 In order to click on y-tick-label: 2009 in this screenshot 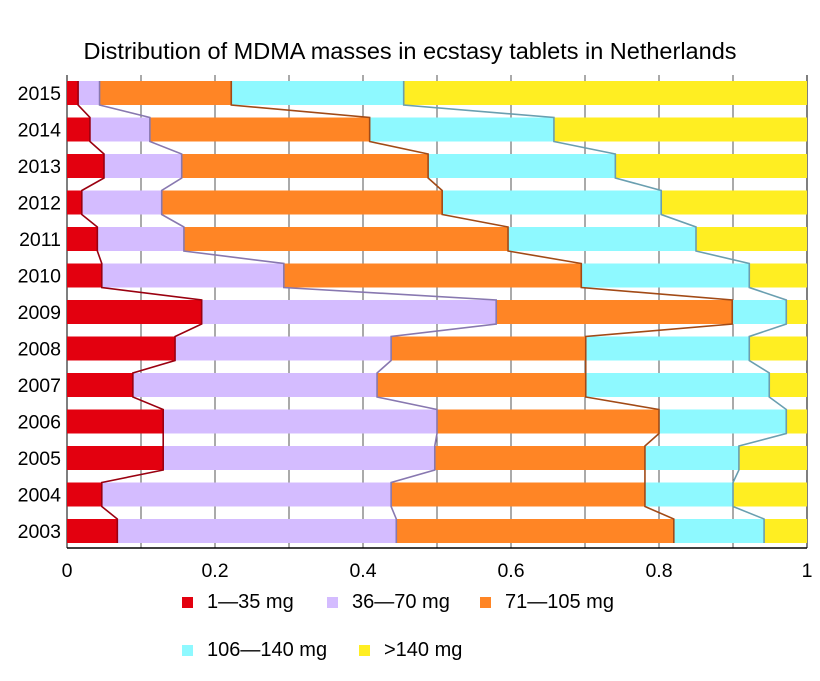, I will do `click(39, 313)`.